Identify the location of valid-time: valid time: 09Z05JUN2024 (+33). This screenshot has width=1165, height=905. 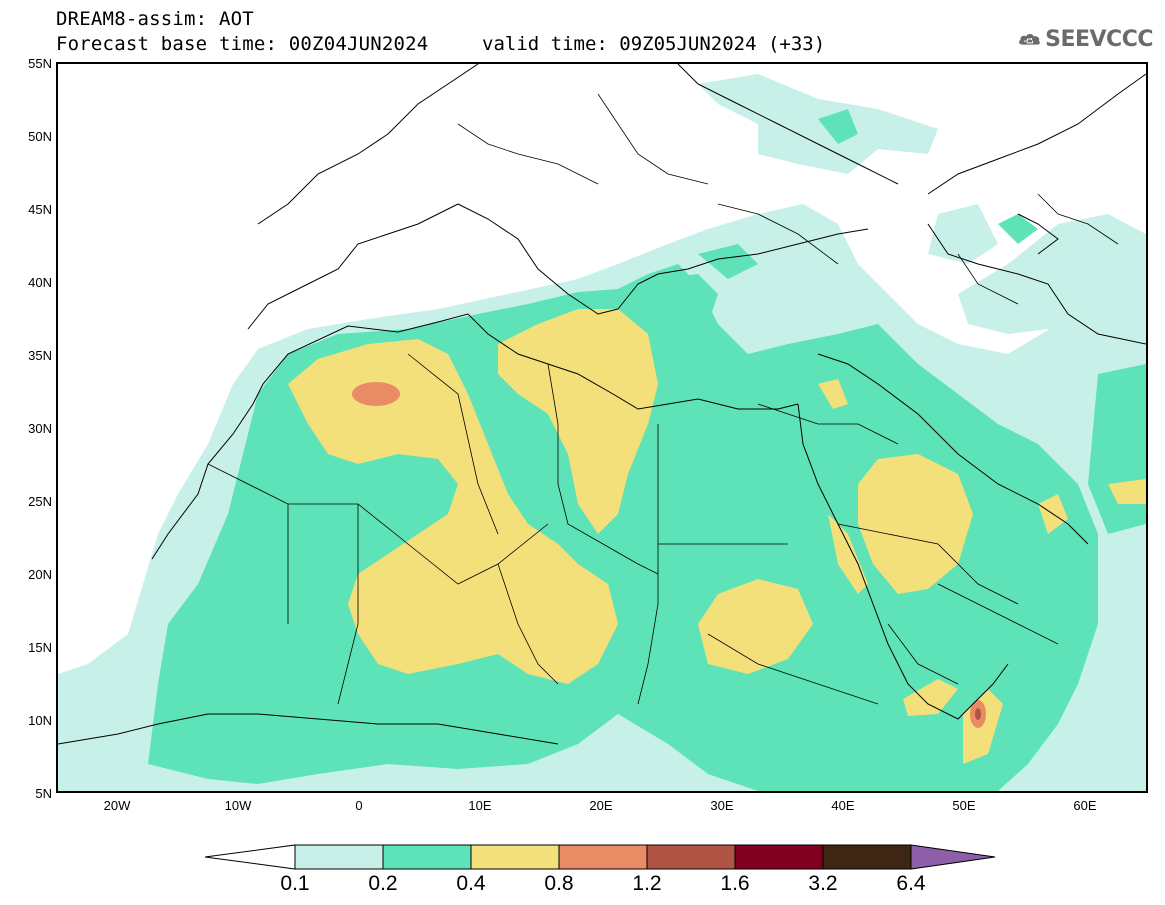
(654, 44).